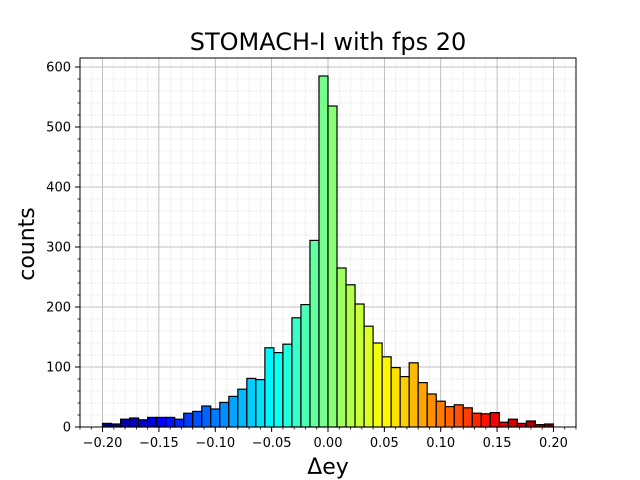 The width and height of the screenshot is (640, 480). What do you see at coordinates (215, 443) in the screenshot?
I see `x-tick-label: −0.10` at bounding box center [215, 443].